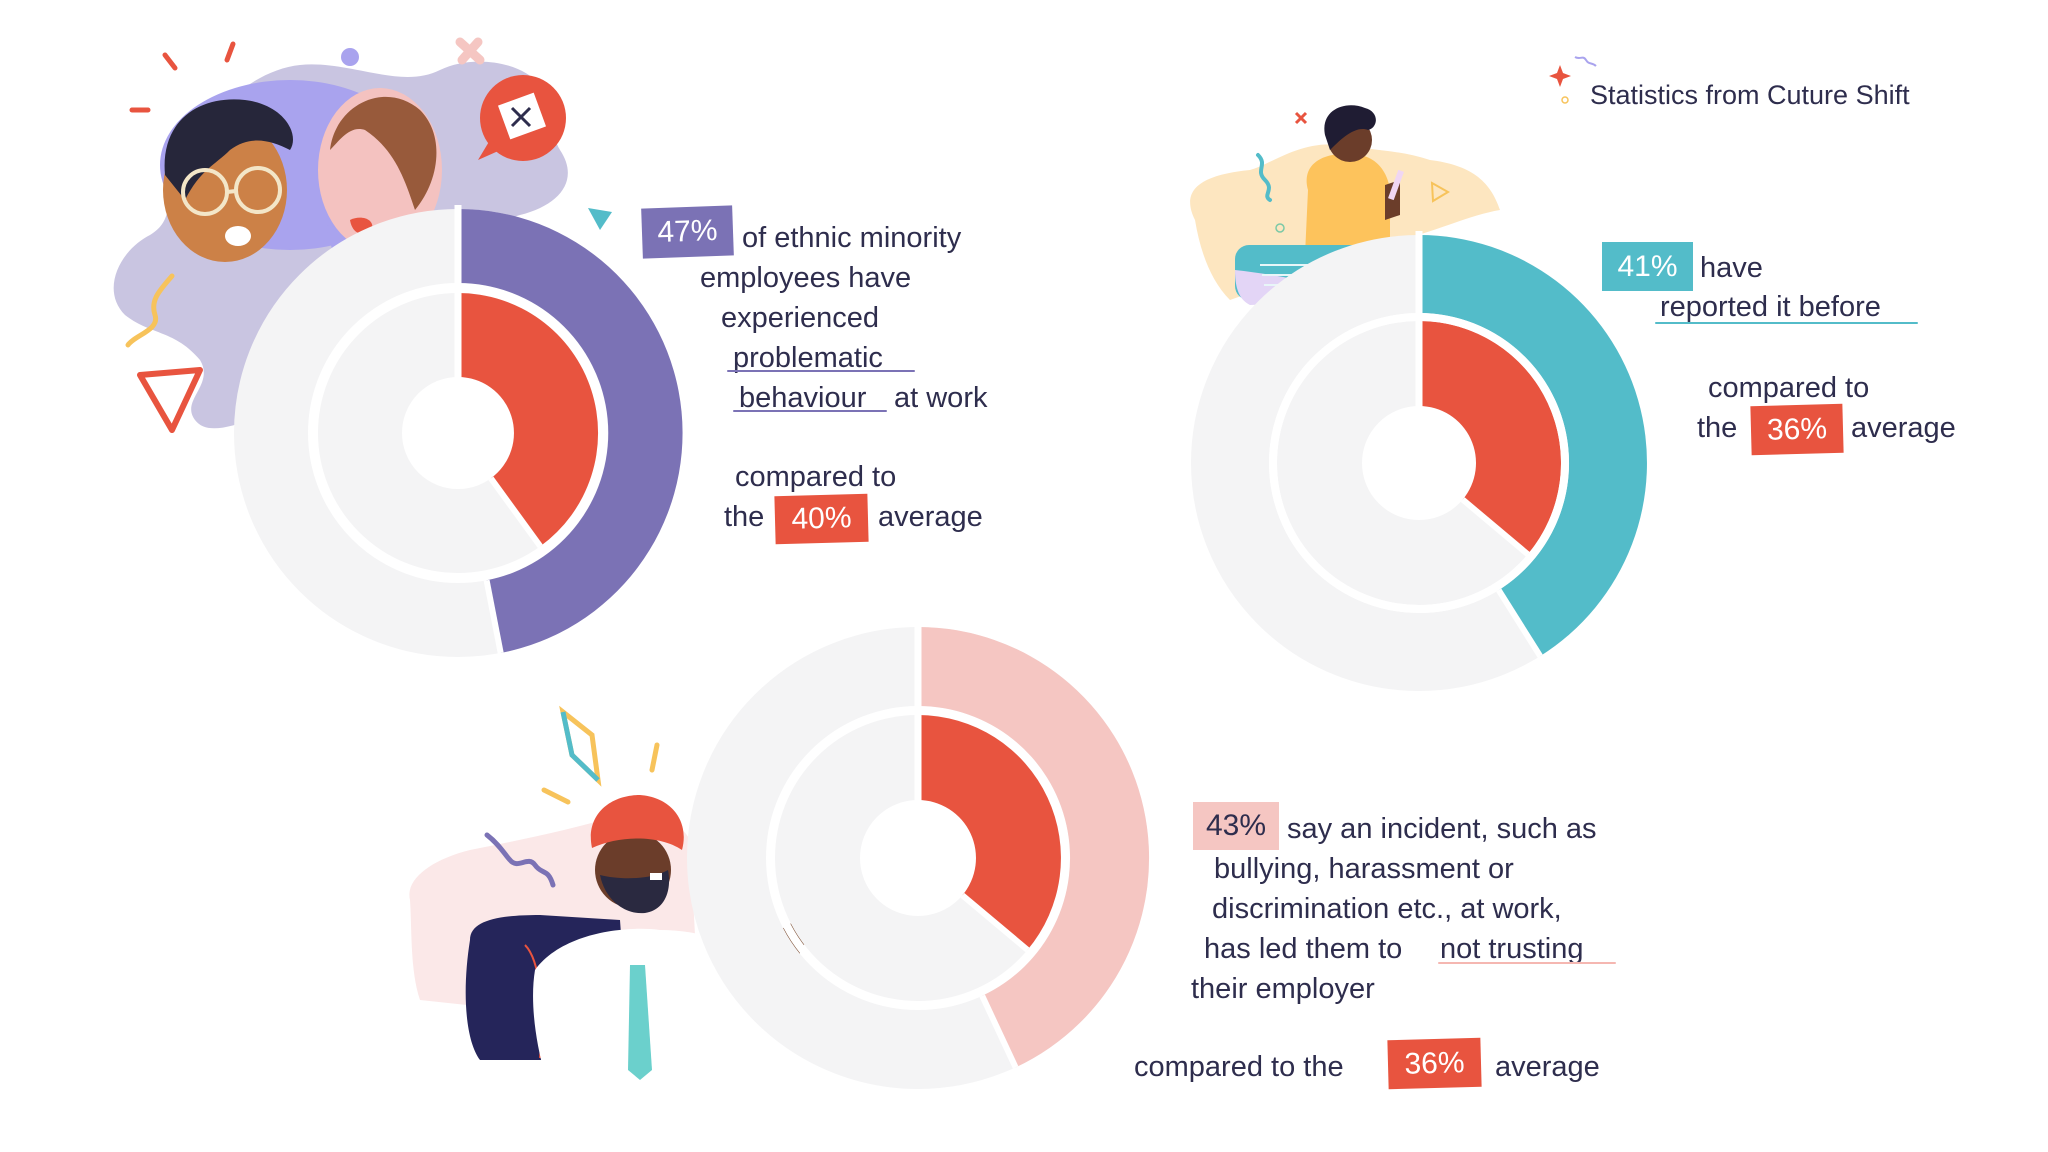  What do you see at coordinates (1717, 428) in the screenshot?
I see `stat-2-compare-the: the` at bounding box center [1717, 428].